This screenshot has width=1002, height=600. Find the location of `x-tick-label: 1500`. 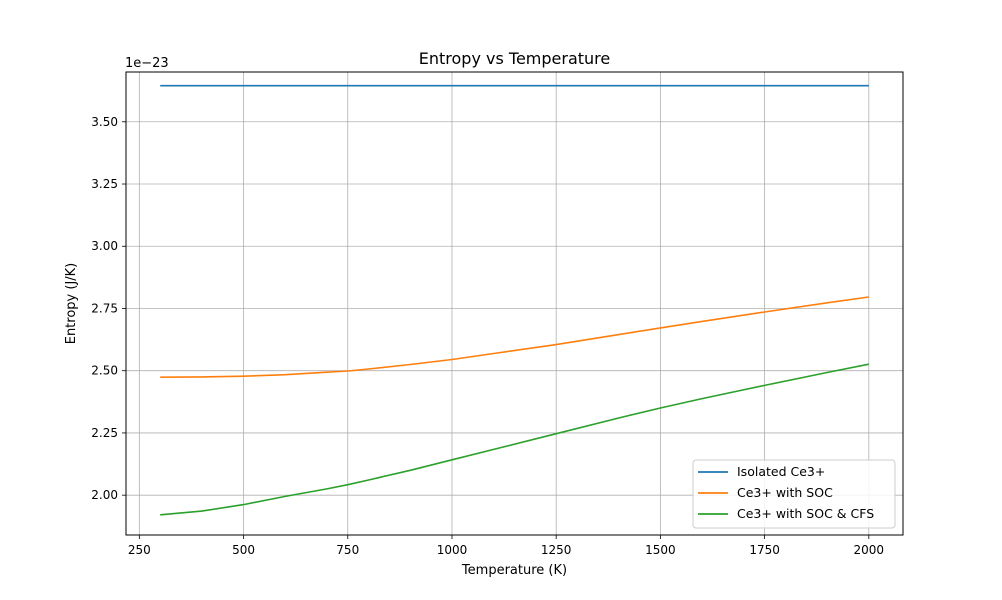

x-tick-label: 1500 is located at coordinates (660, 550).